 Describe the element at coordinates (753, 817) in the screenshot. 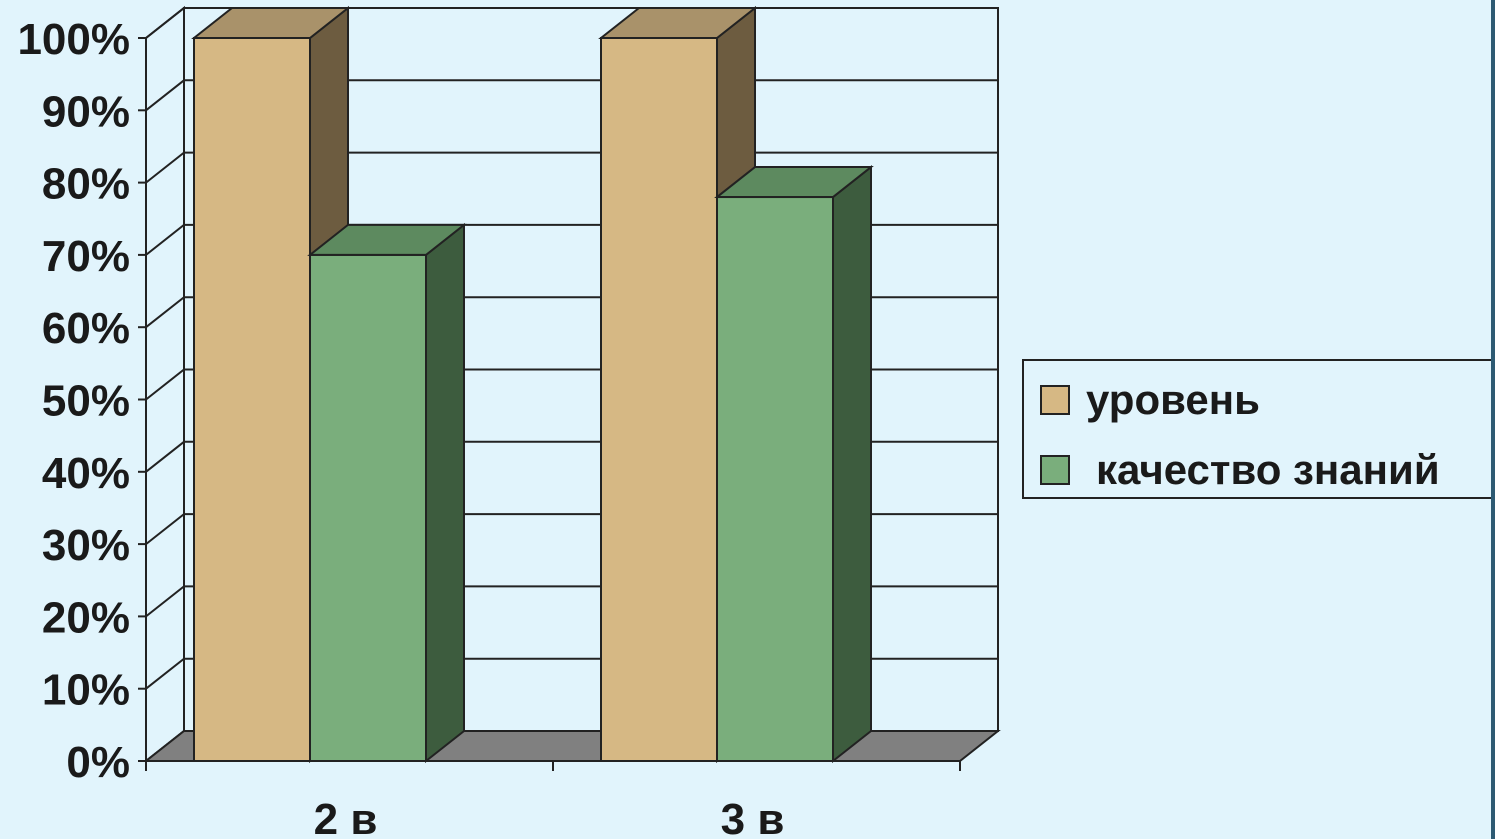

I see `x-tick-label: 3 в` at that location.